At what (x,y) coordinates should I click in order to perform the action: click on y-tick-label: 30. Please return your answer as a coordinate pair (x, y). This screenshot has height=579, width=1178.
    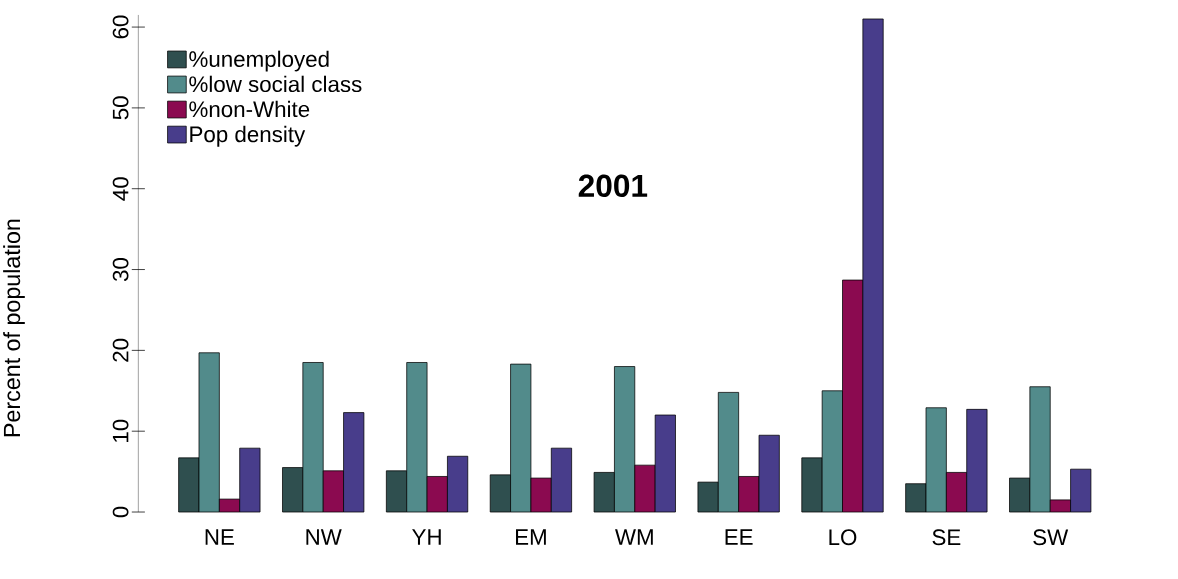
    Looking at the image, I should click on (120, 269).